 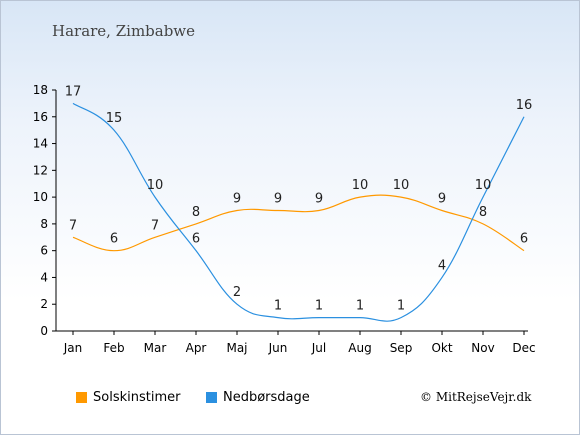 What do you see at coordinates (124, 31) in the screenshot?
I see `chart-title: Harare, Zimbabwe` at bounding box center [124, 31].